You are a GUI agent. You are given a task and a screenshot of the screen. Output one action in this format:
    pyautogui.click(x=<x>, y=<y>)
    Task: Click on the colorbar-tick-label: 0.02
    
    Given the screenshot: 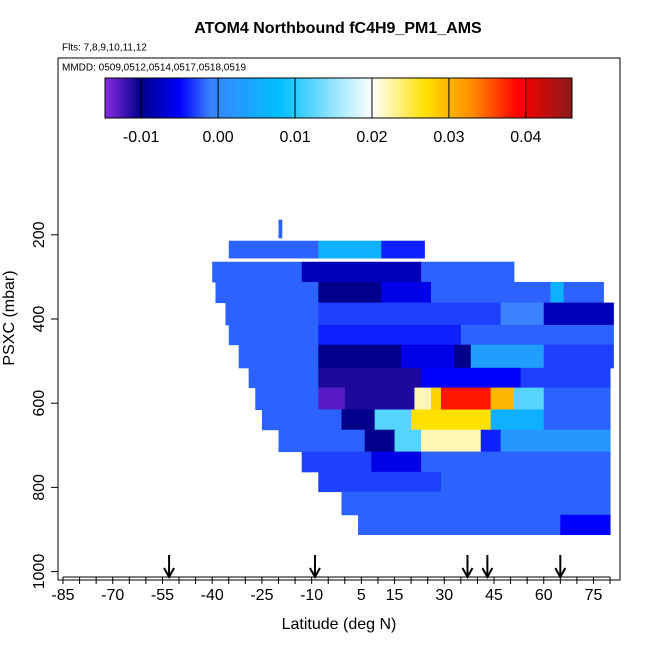 What is the action you would take?
    pyautogui.click(x=371, y=137)
    